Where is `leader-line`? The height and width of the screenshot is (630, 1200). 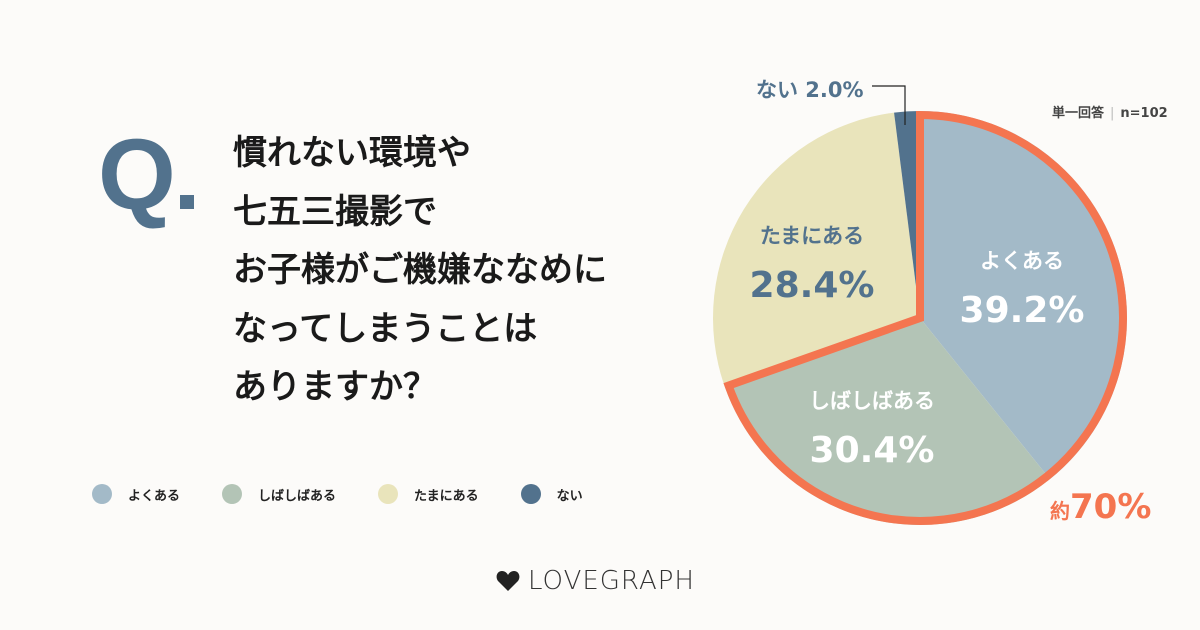
leader-line is located at coordinates (889, 105).